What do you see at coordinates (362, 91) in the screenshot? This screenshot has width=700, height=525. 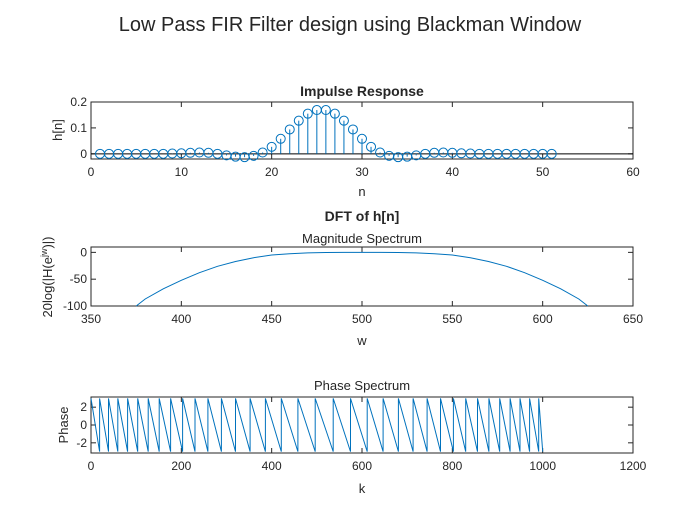 I see `impulse-response-title: Impulse Response` at bounding box center [362, 91].